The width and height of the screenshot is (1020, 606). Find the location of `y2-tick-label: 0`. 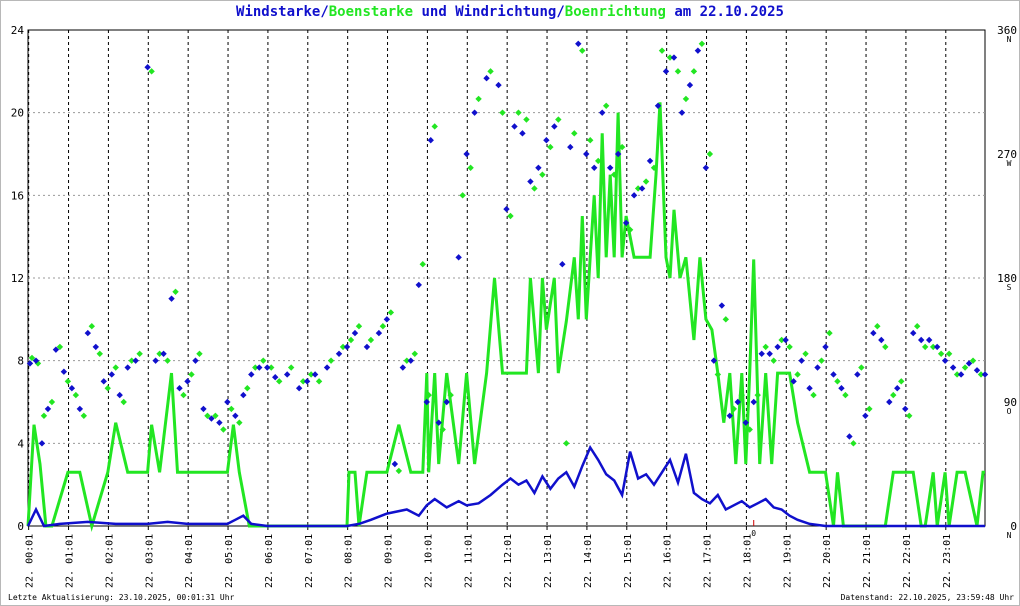

y2-tick-label: 0 is located at coordinates (1013, 526).